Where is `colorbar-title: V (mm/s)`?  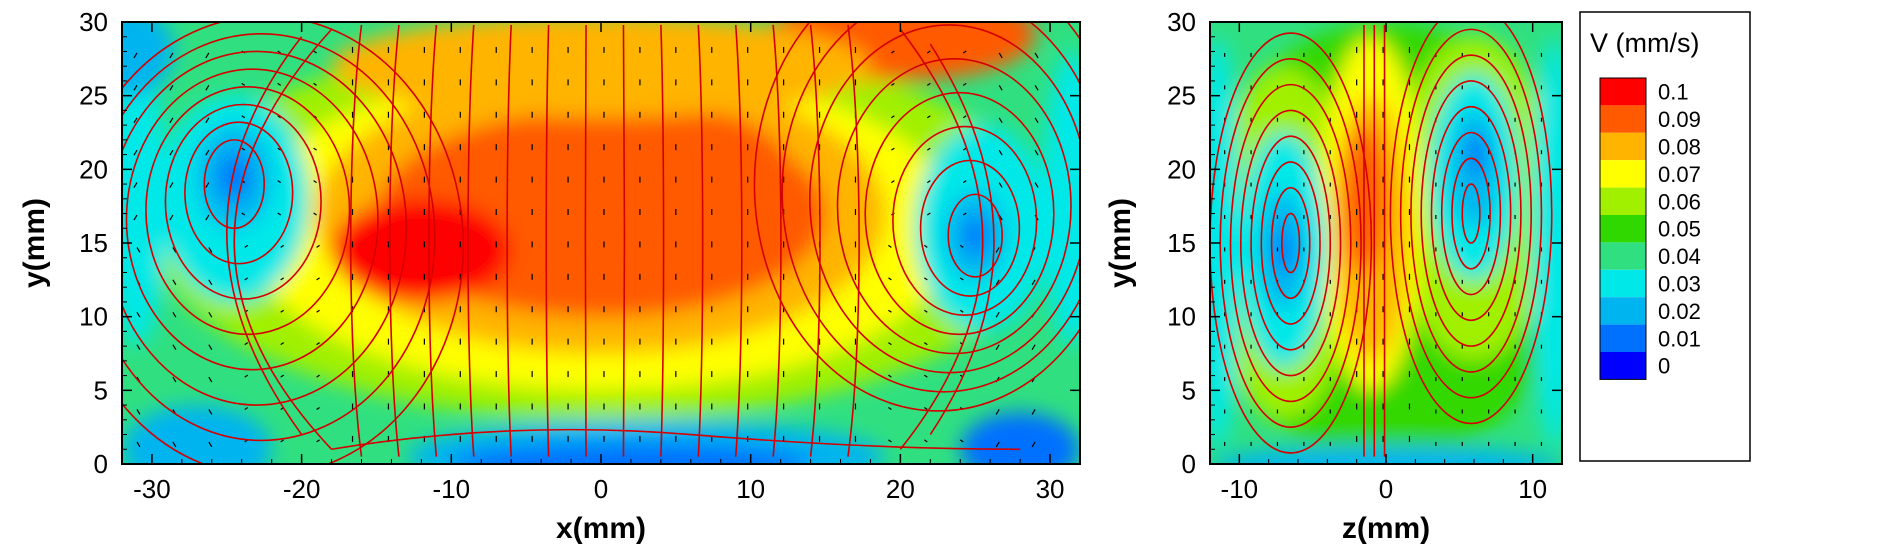 colorbar-title: V (mm/s) is located at coordinates (1644, 43).